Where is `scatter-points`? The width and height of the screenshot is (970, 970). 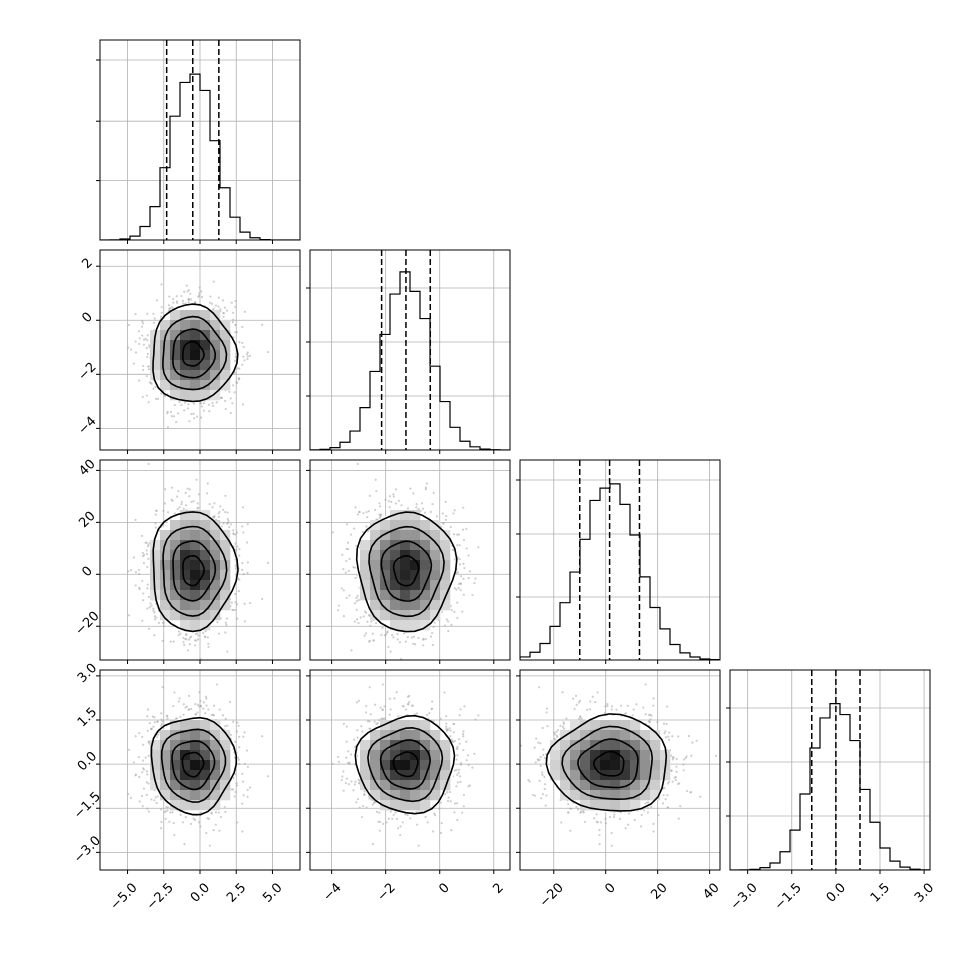
scatter-points is located at coordinates (198, 565).